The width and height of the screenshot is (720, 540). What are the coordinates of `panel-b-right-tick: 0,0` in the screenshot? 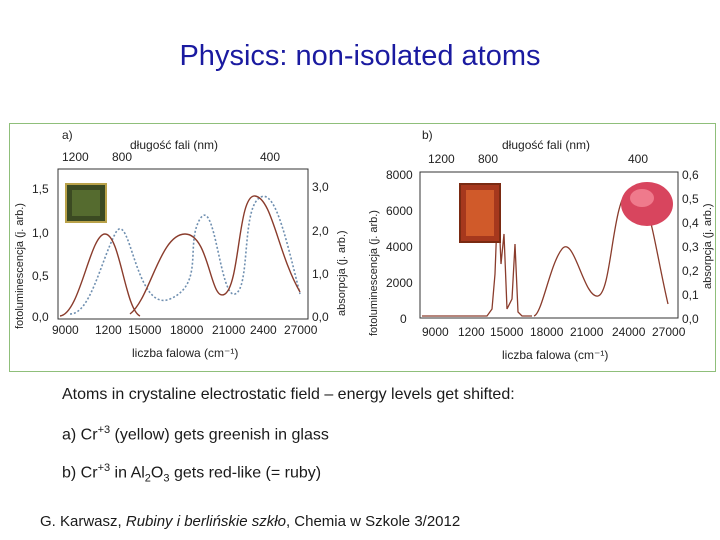 It's located at (690, 319).